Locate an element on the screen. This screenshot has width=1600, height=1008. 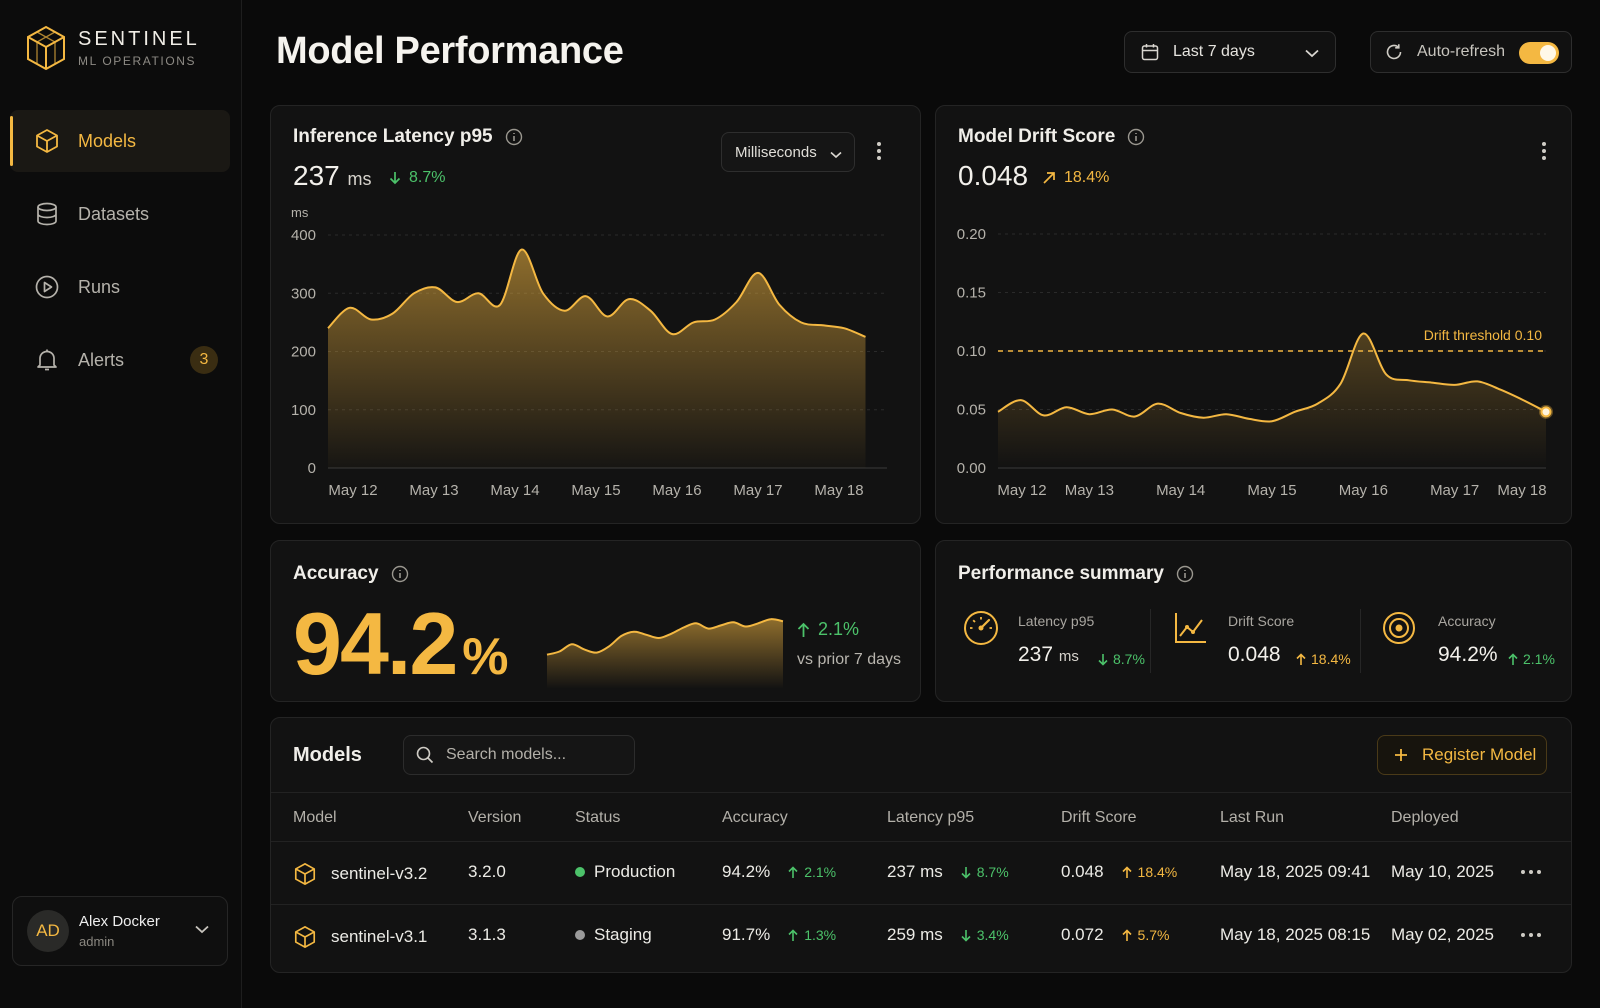
search-field is located at coordinates (519, 755).